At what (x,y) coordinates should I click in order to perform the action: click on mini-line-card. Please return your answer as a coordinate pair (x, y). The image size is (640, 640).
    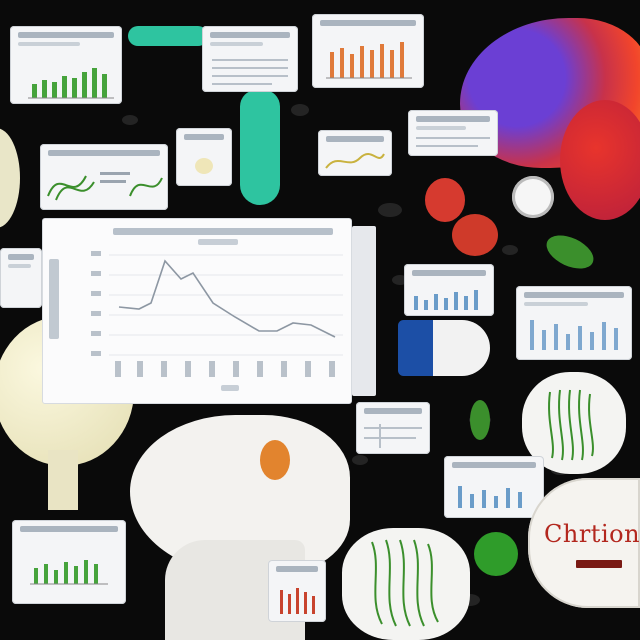
    Looking at the image, I should click on (355, 153).